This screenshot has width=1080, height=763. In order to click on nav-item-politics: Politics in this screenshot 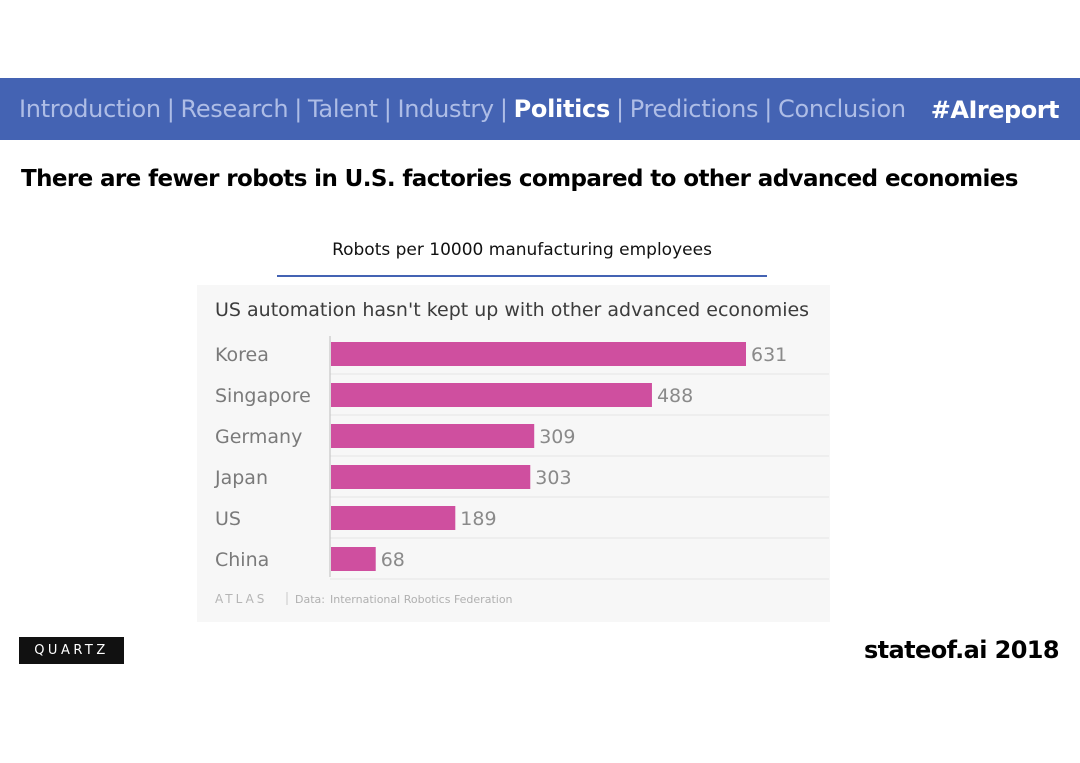, I will do `click(562, 109)`.